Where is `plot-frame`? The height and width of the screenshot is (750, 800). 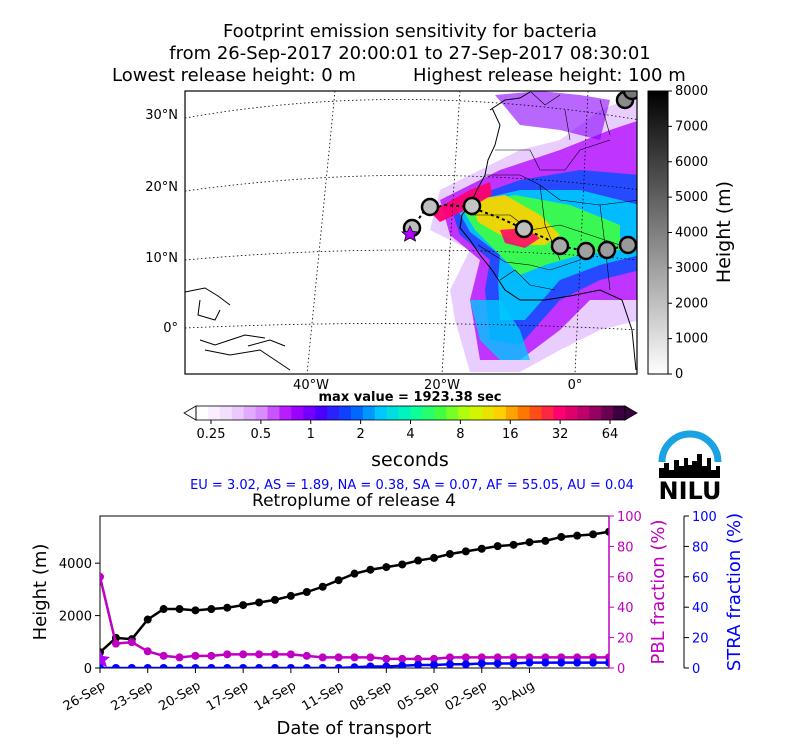 plot-frame is located at coordinates (354, 592).